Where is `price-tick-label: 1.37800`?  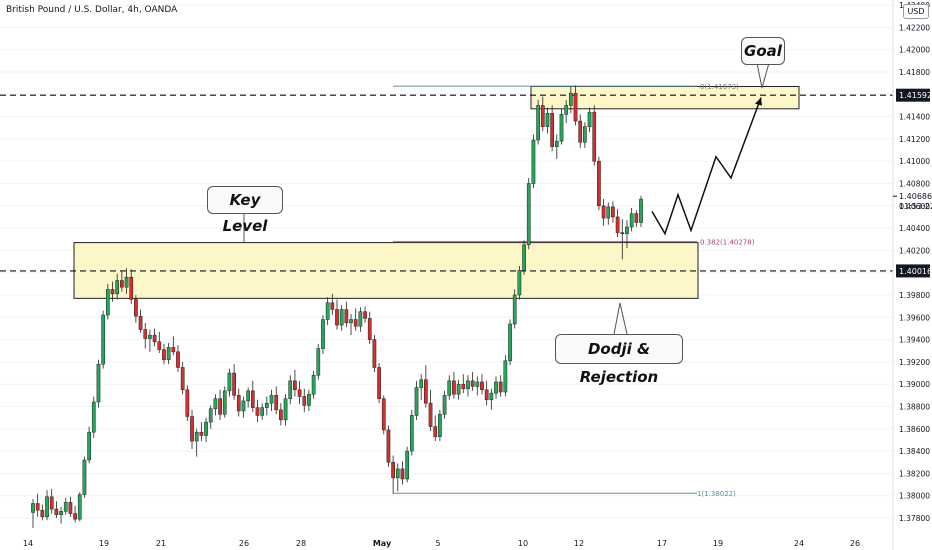
price-tick-label: 1.37800 is located at coordinates (914, 518).